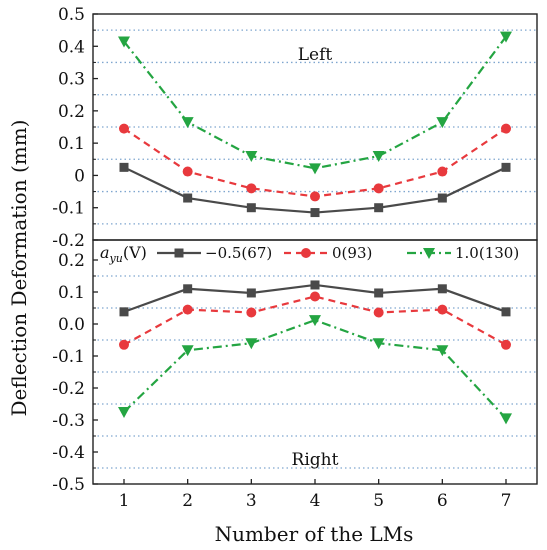 Image resolution: width=547 pixels, height=550 pixels. Describe the element at coordinates (251, 501) in the screenshot. I see `x-tick-label: 3` at that location.